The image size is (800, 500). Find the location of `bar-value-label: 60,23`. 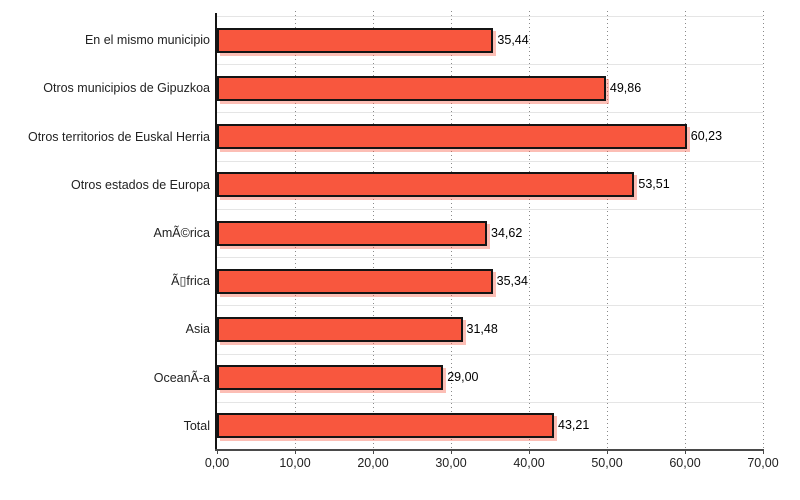

bar-value-label: 60,23 is located at coordinates (706, 136).